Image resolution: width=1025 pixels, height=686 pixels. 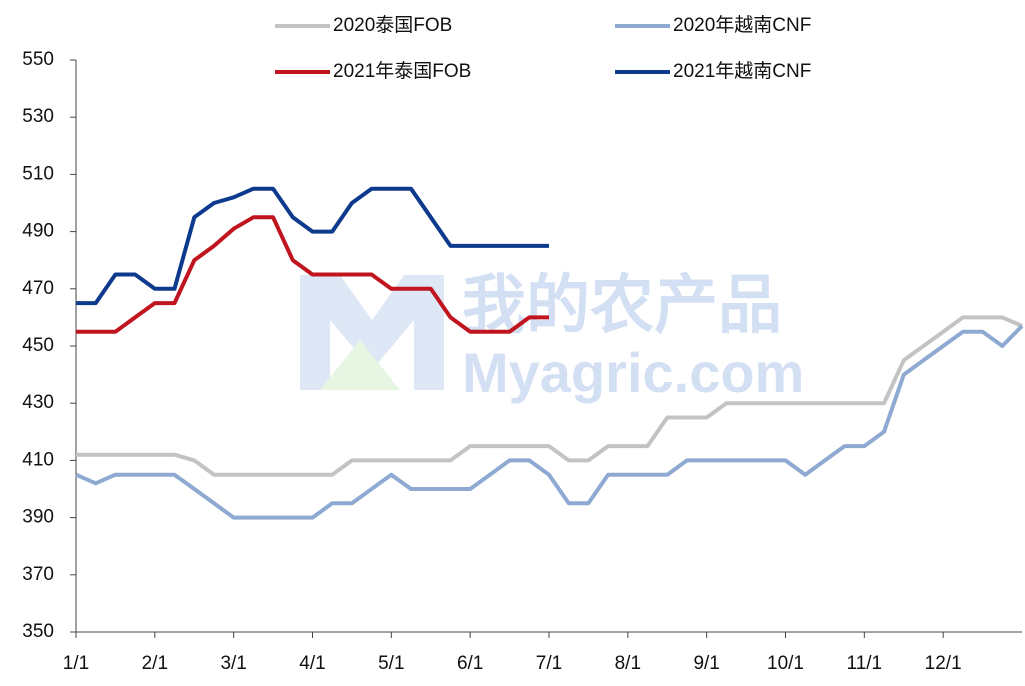 I want to click on legend-label: 2020泰国FOB, so click(x=392, y=25).